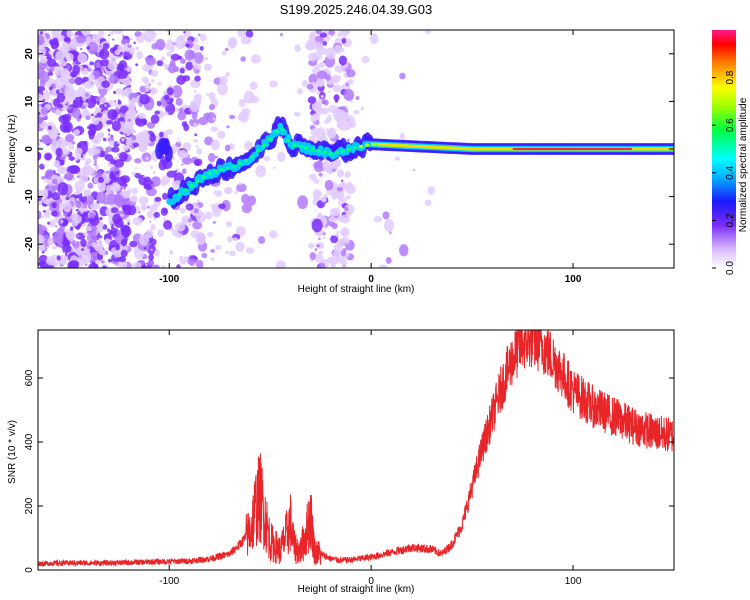  What do you see at coordinates (730, 268) in the screenshot?
I see `colorbar-tick-label: 0.0` at bounding box center [730, 268].